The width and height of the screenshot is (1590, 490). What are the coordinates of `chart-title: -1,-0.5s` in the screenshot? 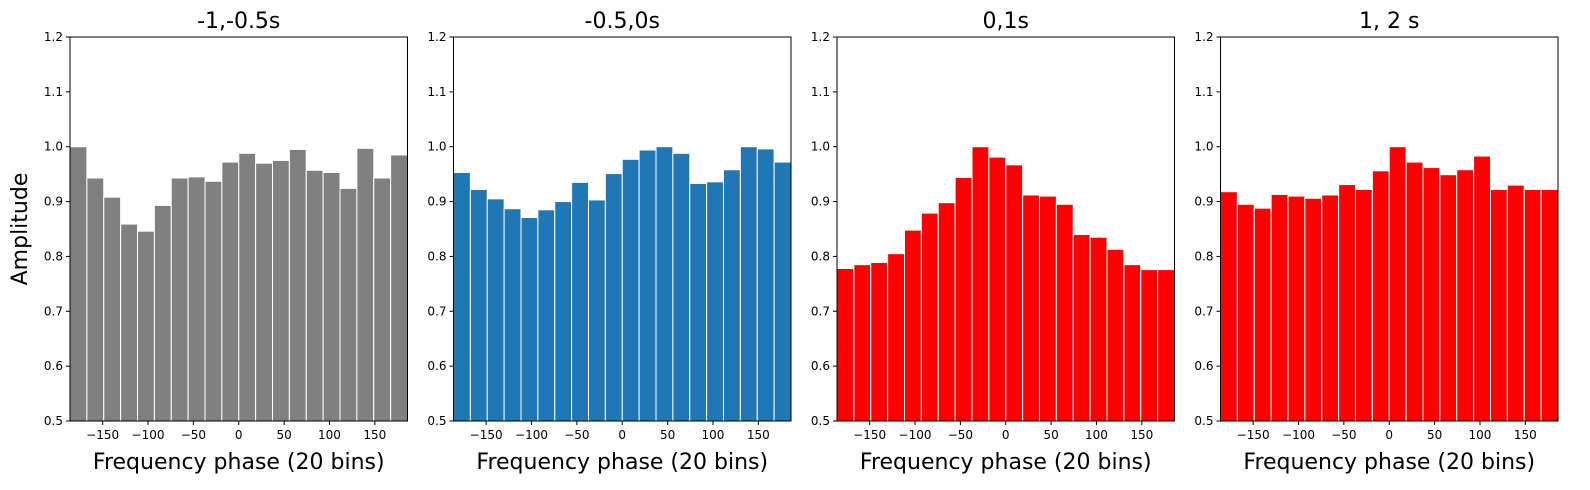 It's located at (238, 21).